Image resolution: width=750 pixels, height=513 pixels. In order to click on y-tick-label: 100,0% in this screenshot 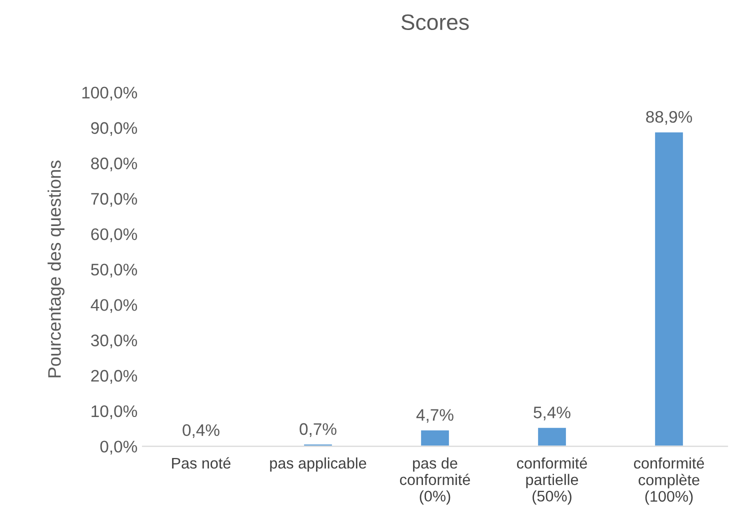, I will do `click(110, 93)`.